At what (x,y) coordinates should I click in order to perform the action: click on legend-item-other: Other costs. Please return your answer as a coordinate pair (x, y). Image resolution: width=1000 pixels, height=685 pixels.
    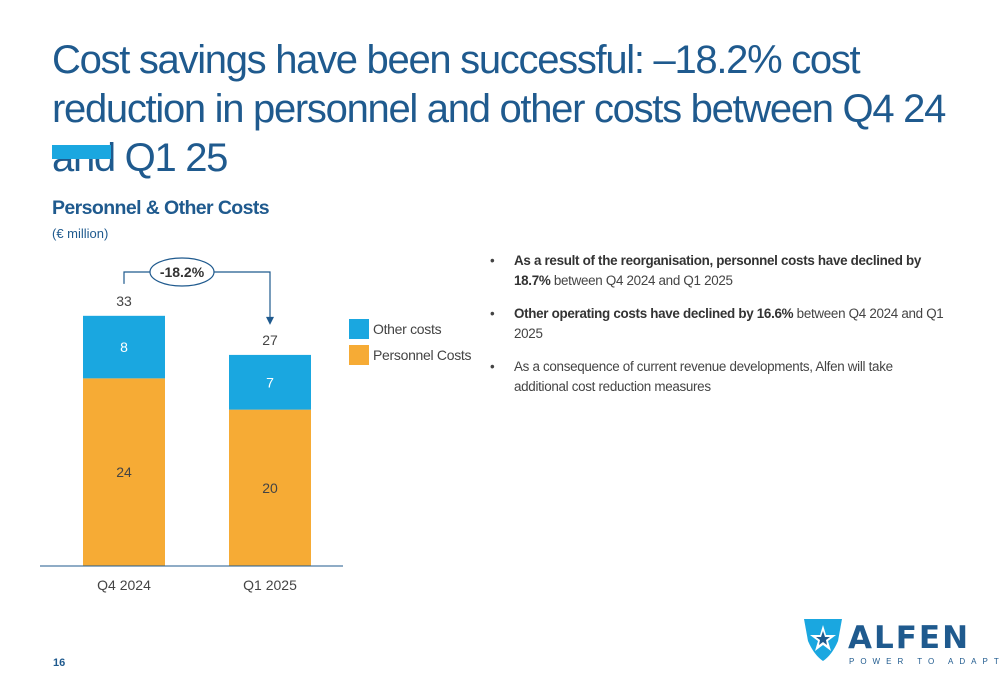
    Looking at the image, I should click on (410, 329).